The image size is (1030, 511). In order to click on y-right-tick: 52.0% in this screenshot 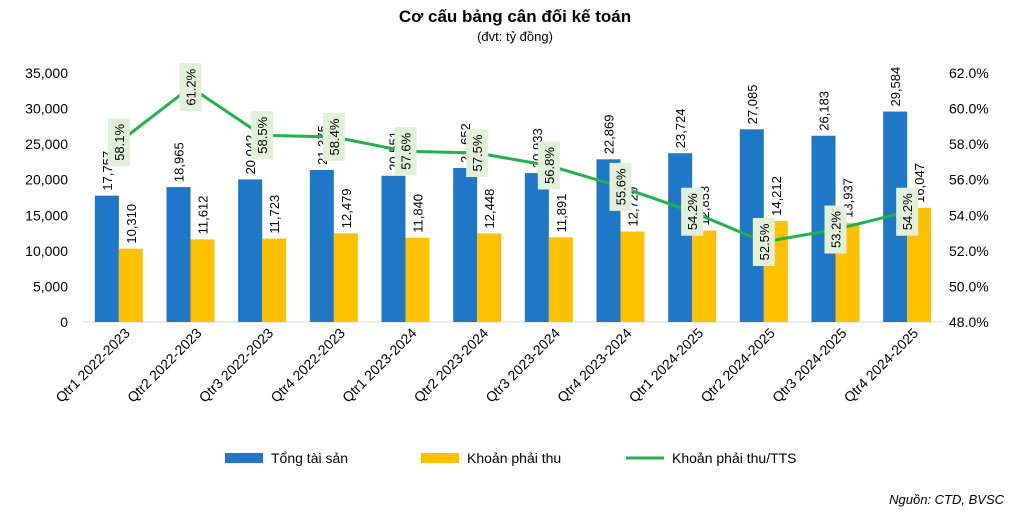, I will do `click(969, 251)`.